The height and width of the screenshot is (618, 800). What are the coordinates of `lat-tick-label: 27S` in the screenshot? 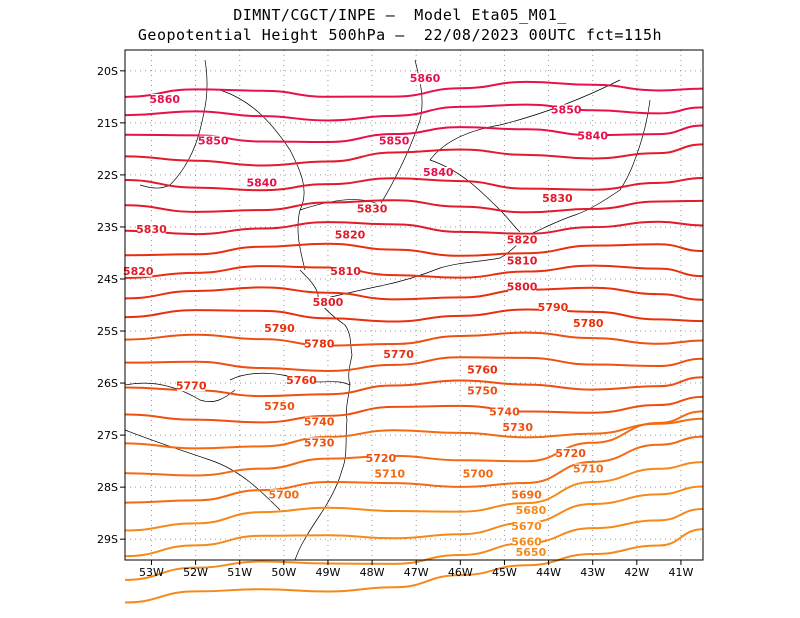 It's located at (107, 435).